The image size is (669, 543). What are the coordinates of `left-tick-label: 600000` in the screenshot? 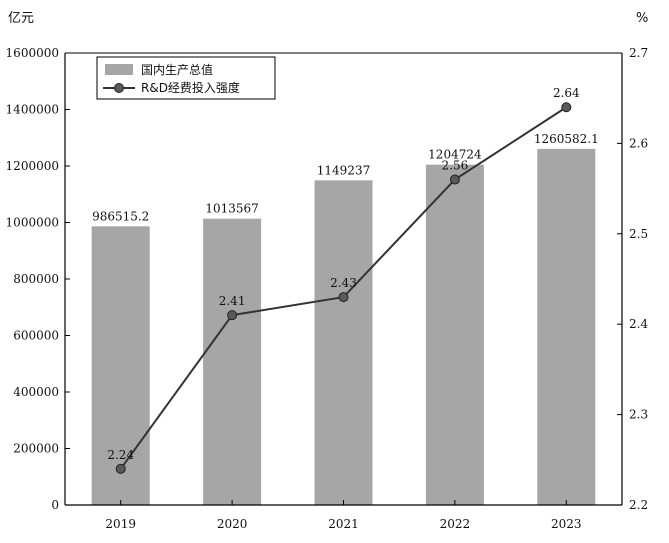 It's located at (36, 336).